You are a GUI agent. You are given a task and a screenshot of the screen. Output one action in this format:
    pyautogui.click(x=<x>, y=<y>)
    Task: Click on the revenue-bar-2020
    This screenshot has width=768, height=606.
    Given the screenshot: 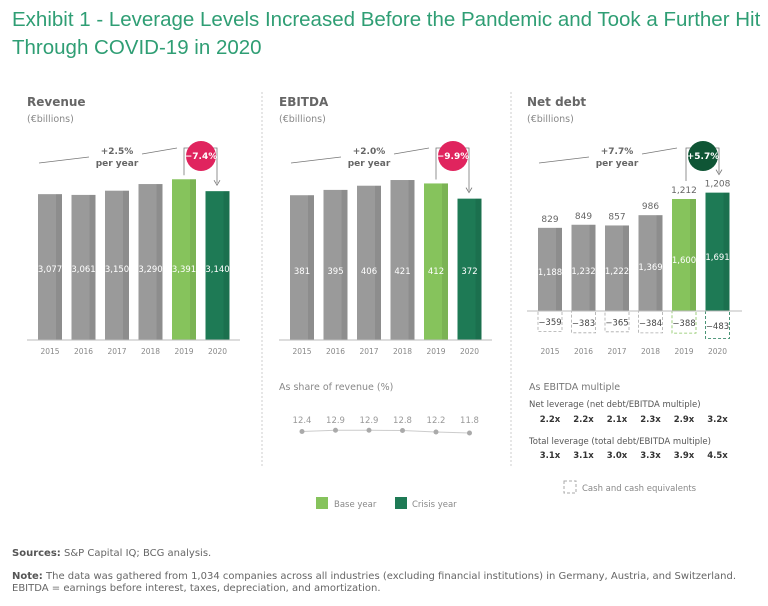 What is the action you would take?
    pyautogui.click(x=217, y=265)
    